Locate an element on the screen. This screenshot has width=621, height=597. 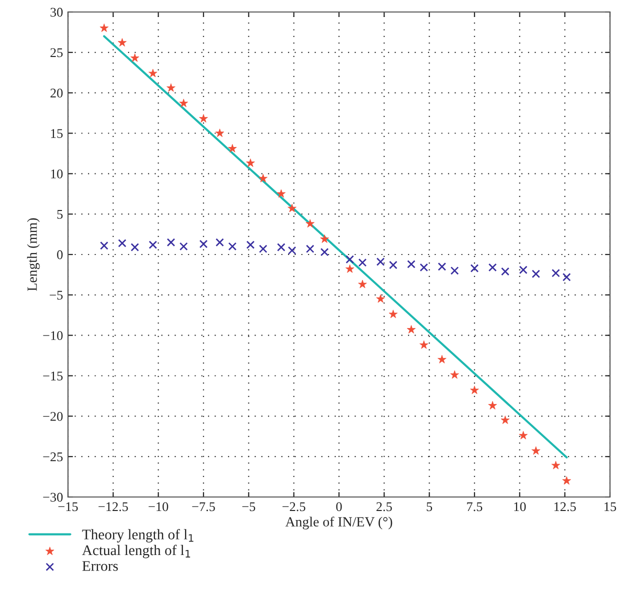
y-tick-label: 20 is located at coordinates (56, 93).